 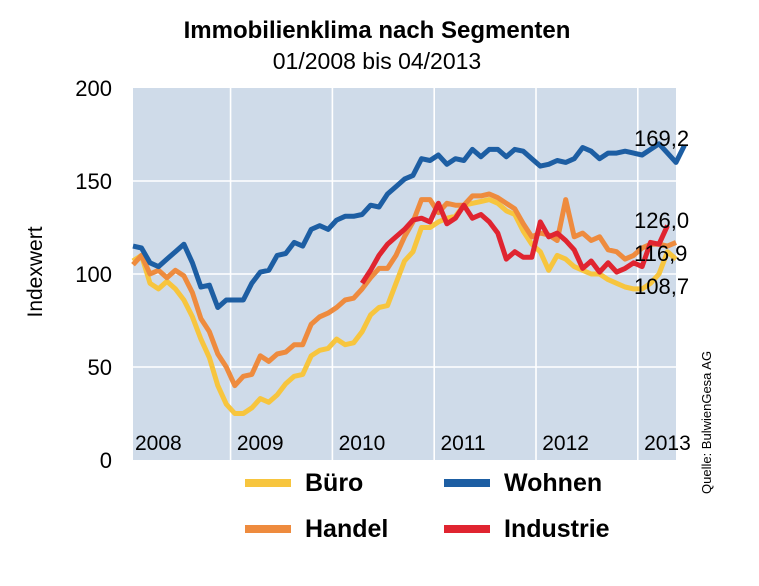 I want to click on year-labels: 2008 2009 2010 2011 2012 2013, so click(x=413, y=443).